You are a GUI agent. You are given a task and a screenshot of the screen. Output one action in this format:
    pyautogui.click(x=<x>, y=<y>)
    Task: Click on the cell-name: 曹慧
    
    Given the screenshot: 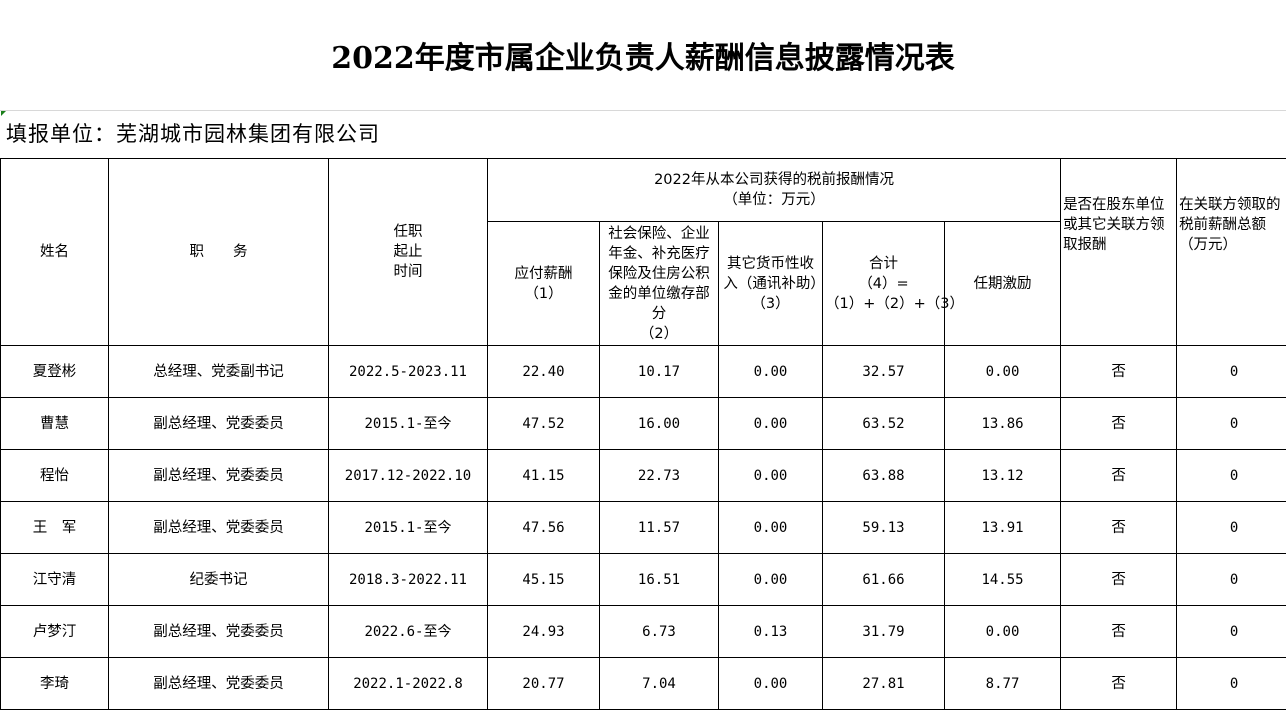 What is the action you would take?
    pyautogui.click(x=54, y=423)
    